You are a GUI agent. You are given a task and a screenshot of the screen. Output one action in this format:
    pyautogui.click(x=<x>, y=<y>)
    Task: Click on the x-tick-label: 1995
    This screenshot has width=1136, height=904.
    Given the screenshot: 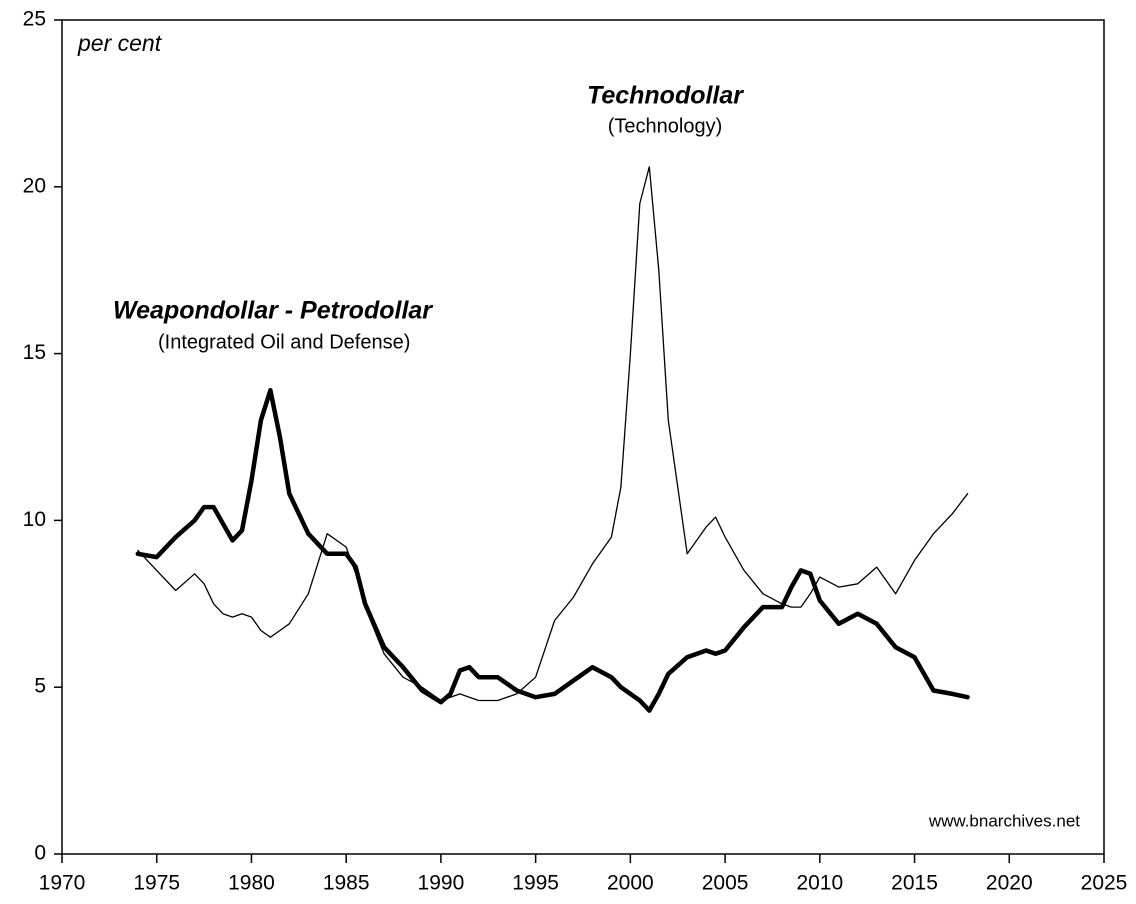 What is the action you would take?
    pyautogui.click(x=535, y=883)
    